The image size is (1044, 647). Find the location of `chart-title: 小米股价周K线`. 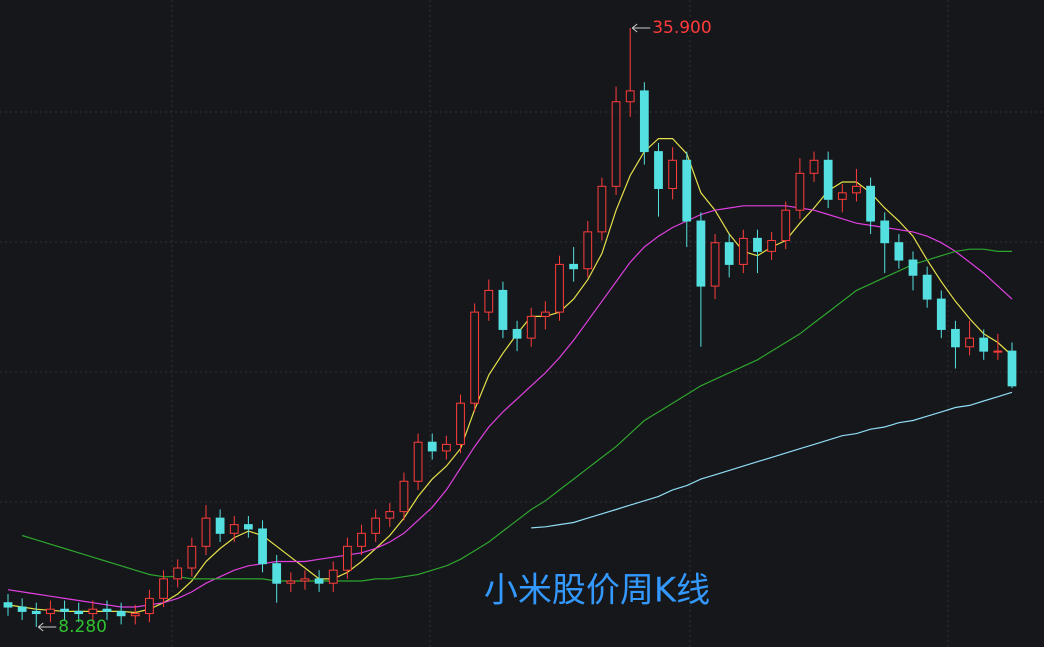

chart-title: 小米股价周K线 is located at coordinates (597, 591).